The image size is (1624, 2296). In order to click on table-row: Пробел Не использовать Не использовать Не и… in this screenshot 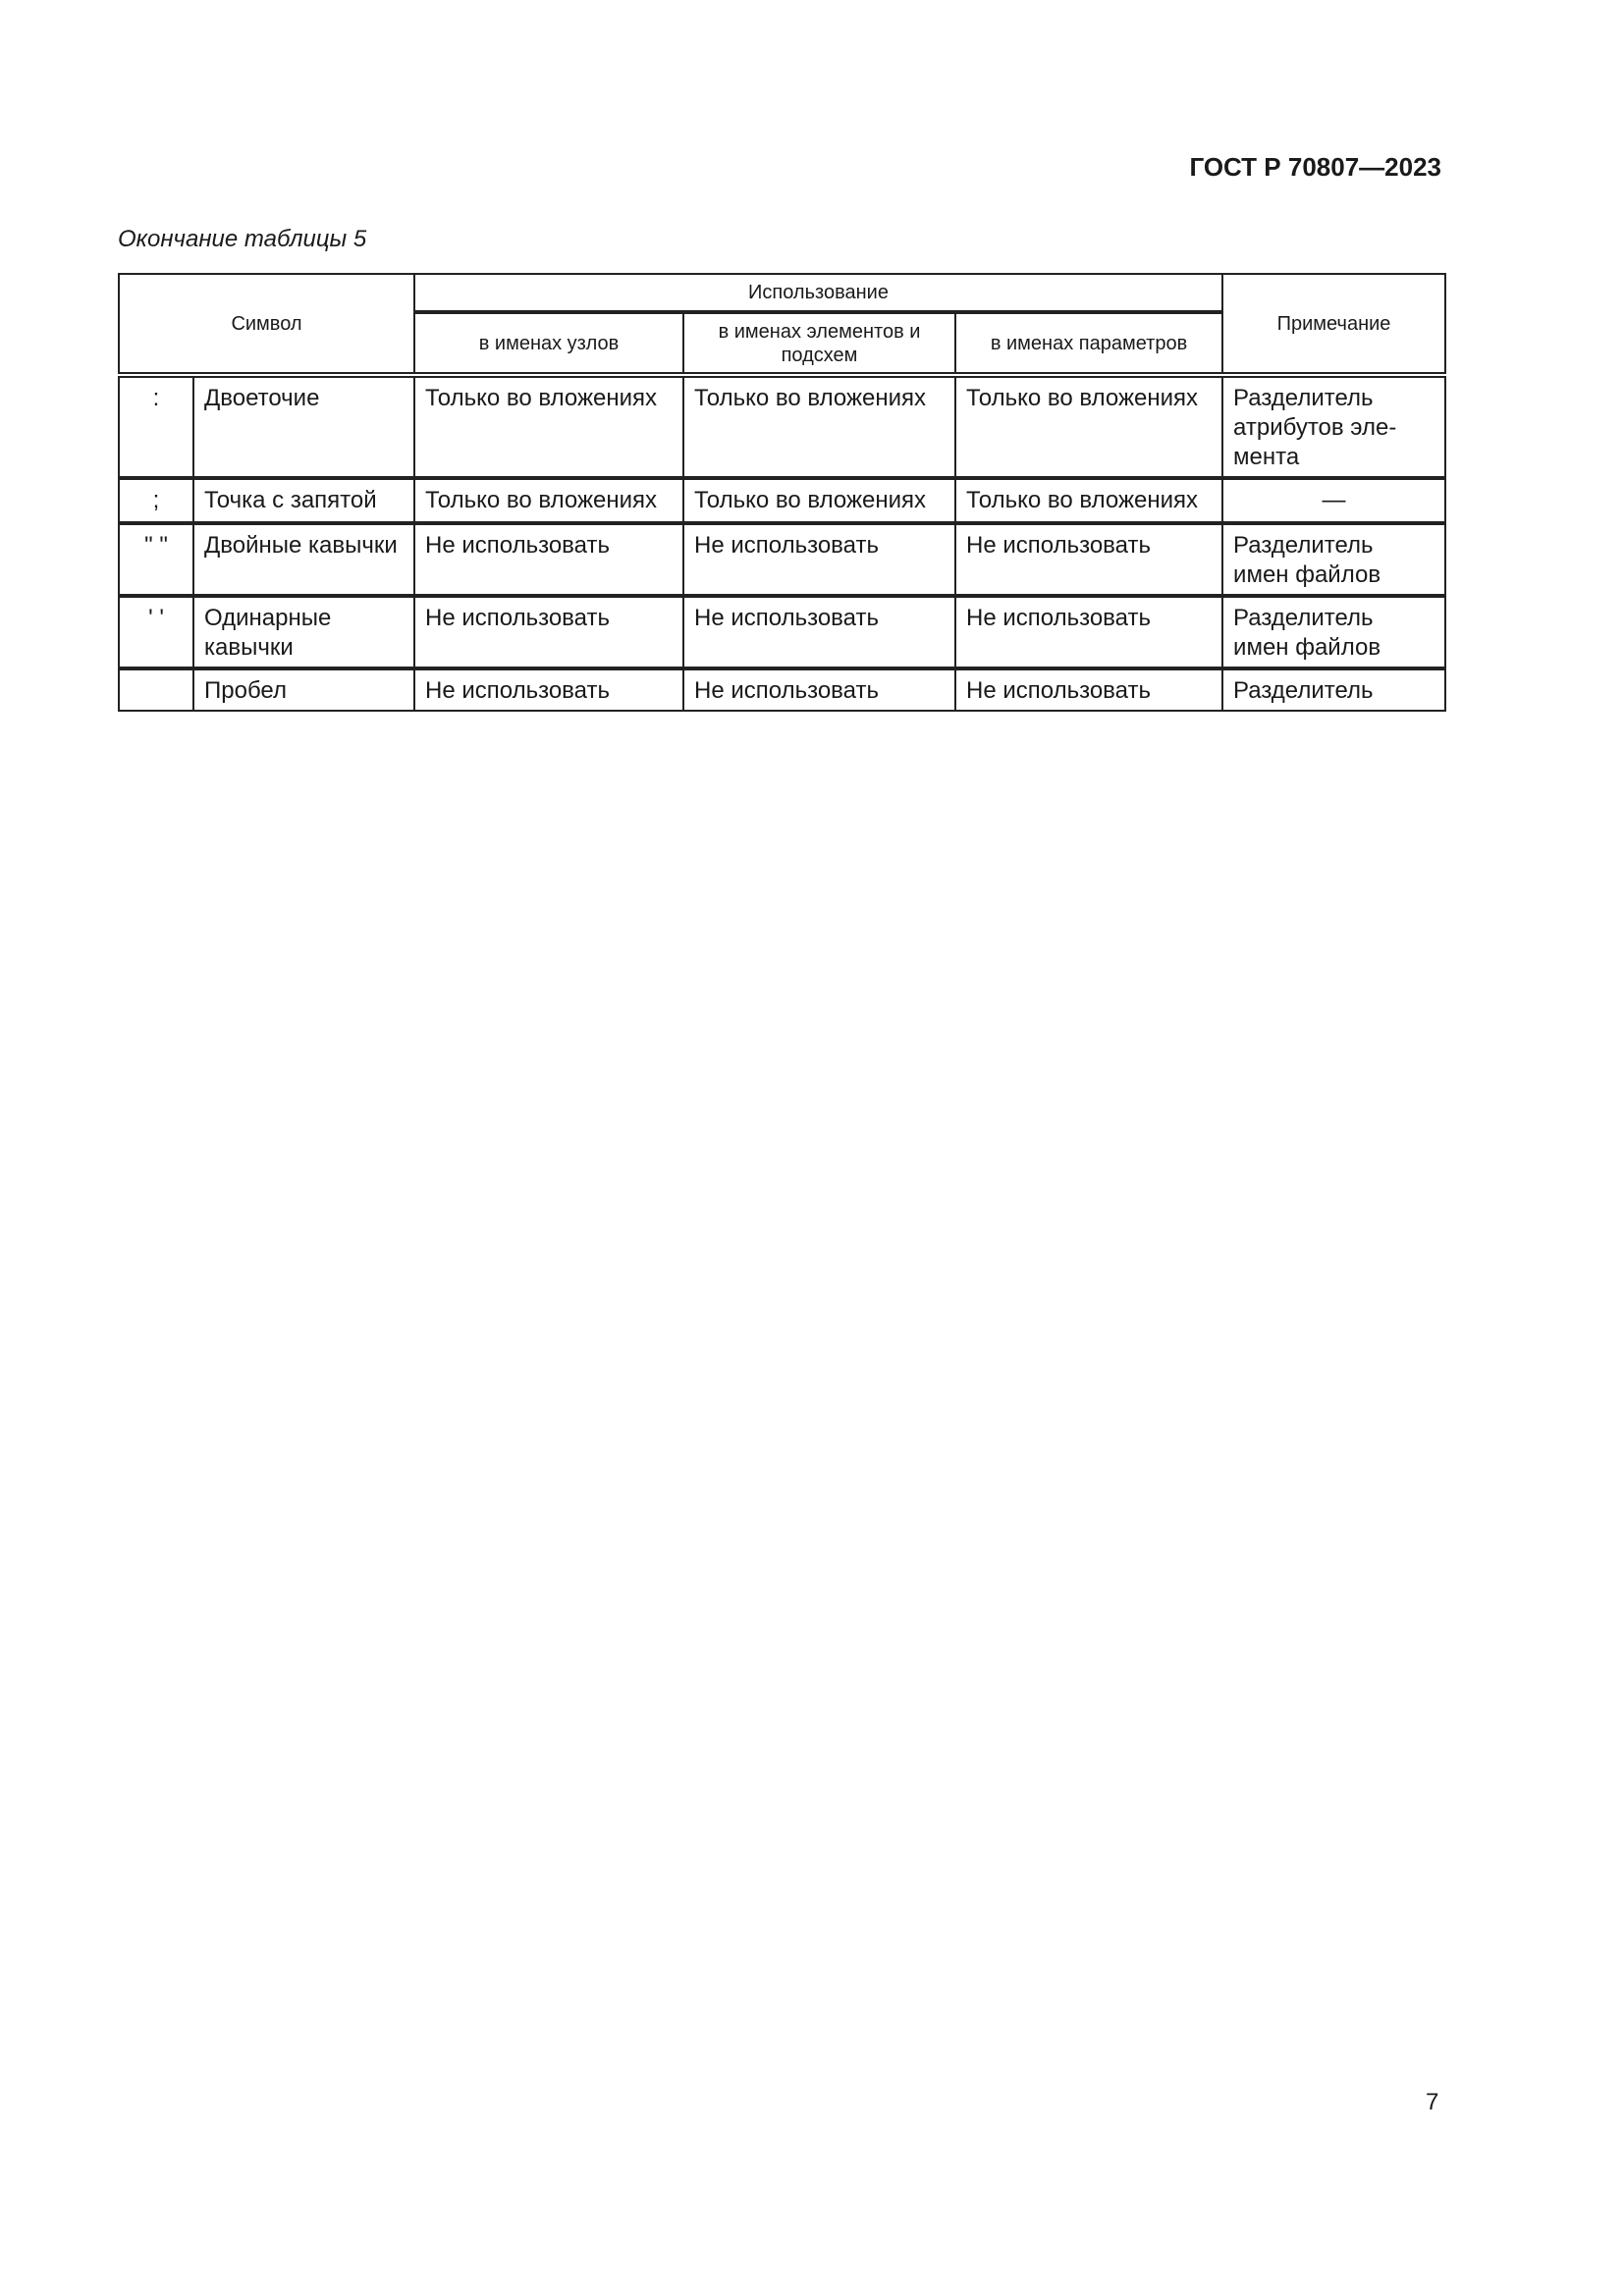, I will do `click(782, 689)`.